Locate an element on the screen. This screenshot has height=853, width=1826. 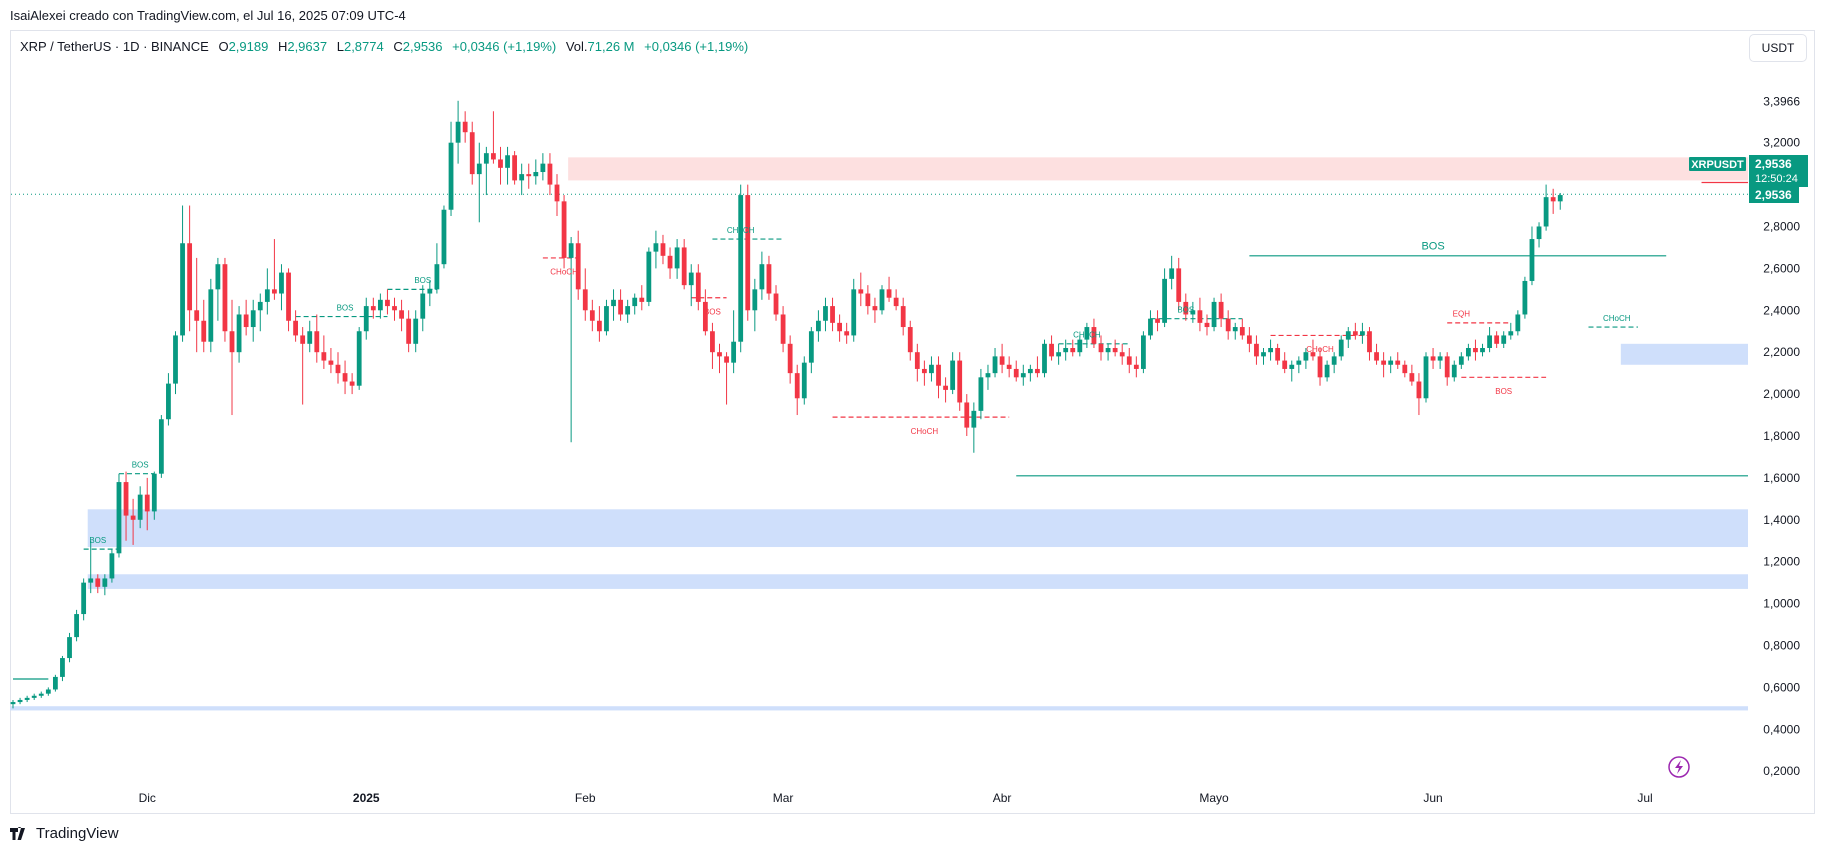
footer-brand: TradingView is located at coordinates (64, 833).